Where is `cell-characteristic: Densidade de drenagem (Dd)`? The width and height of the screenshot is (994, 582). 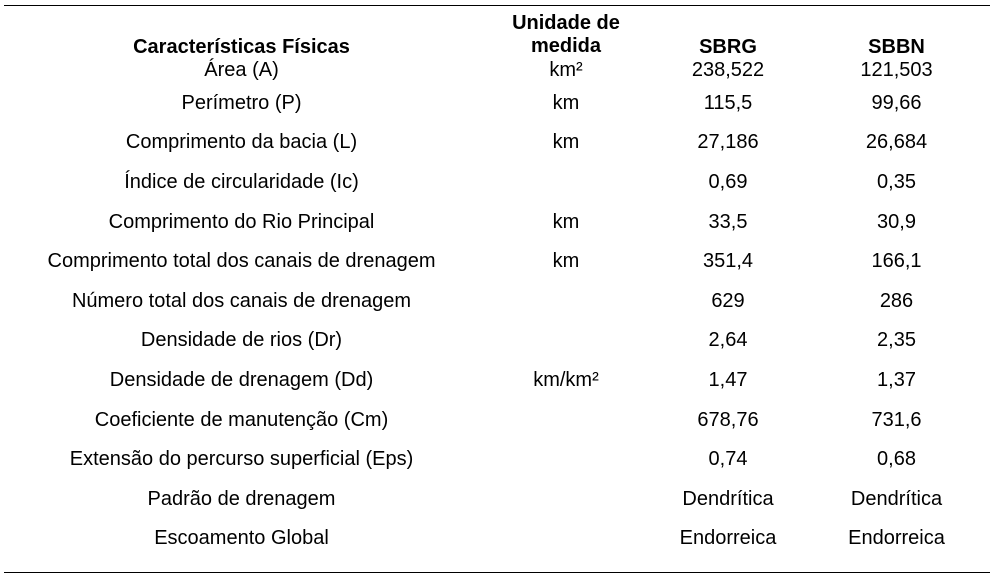
cell-characteristic: Densidade de drenagem (Dd) is located at coordinates (241, 379).